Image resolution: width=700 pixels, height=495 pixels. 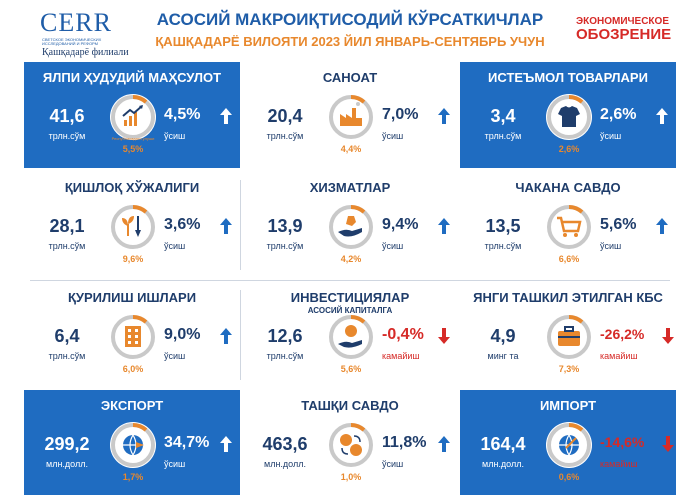 I want to click on indicator-card-export: ЭКСПОРТ 299,2 млн.долл. 1,7% 34,7% ўсиш, so click(x=132, y=442).